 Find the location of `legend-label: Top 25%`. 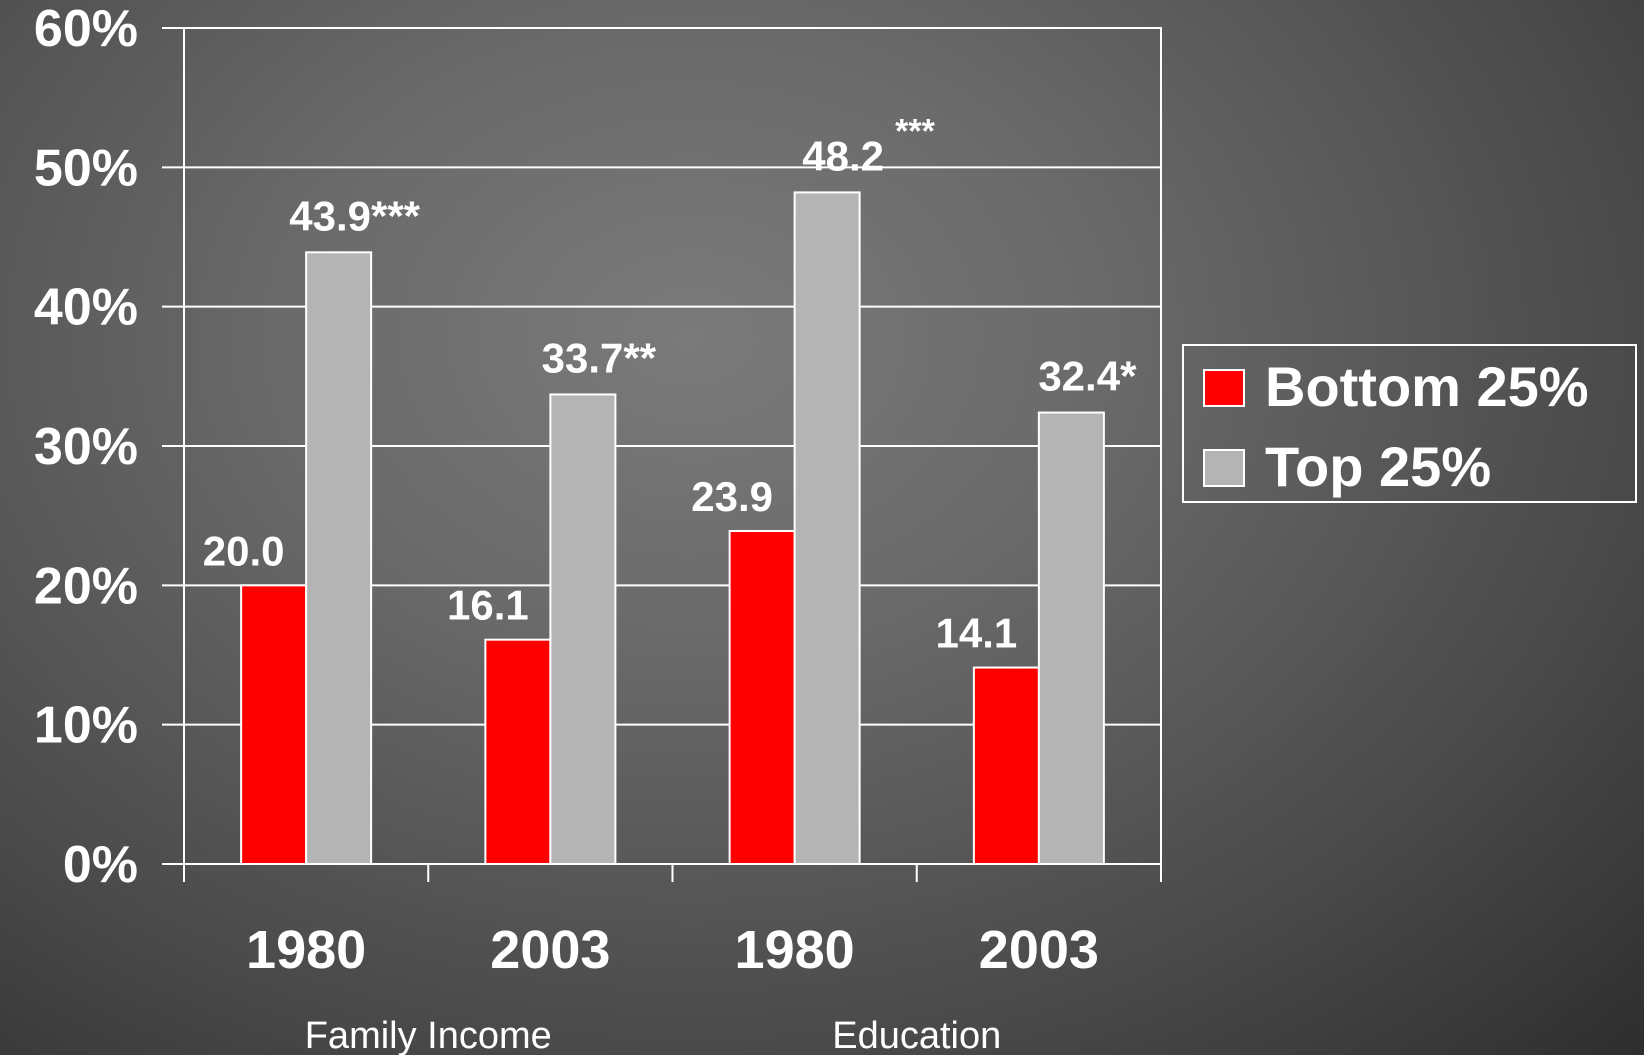

legend-label: Top 25% is located at coordinates (1378, 466).